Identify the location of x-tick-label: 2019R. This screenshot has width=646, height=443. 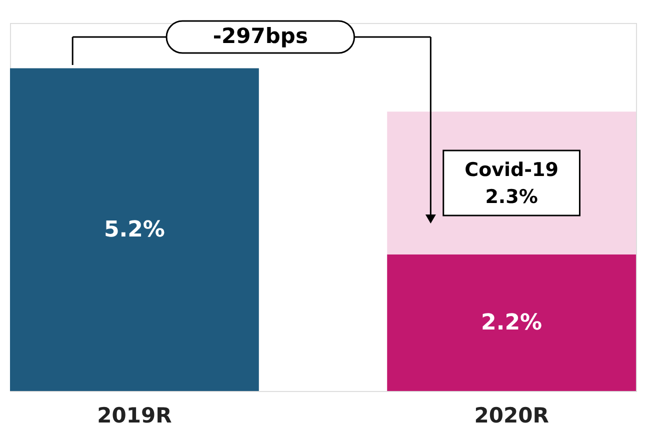
(134, 416).